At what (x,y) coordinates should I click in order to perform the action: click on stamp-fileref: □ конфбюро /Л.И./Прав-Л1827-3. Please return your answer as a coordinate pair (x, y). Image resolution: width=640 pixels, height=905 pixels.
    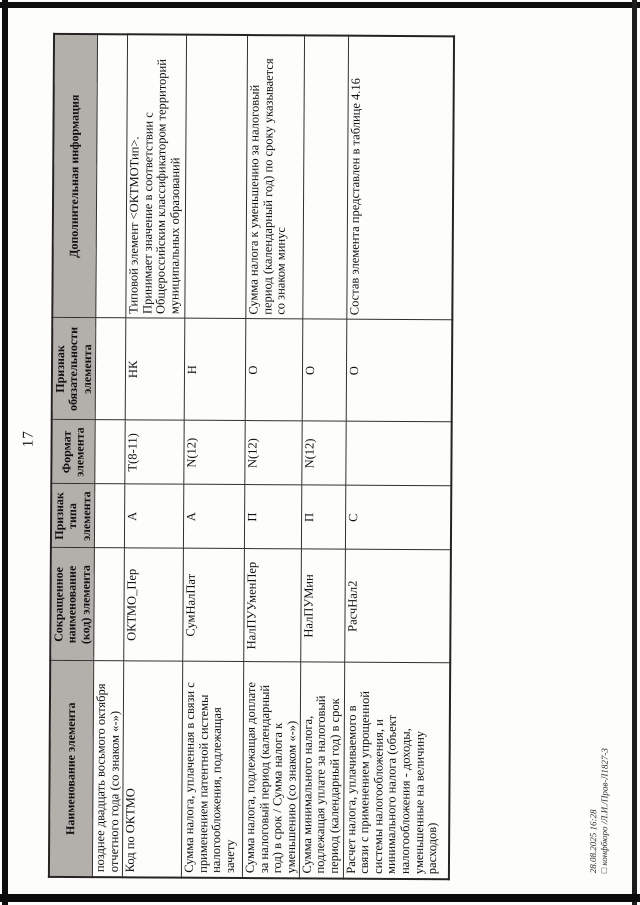
    Looking at the image, I should click on (604, 810).